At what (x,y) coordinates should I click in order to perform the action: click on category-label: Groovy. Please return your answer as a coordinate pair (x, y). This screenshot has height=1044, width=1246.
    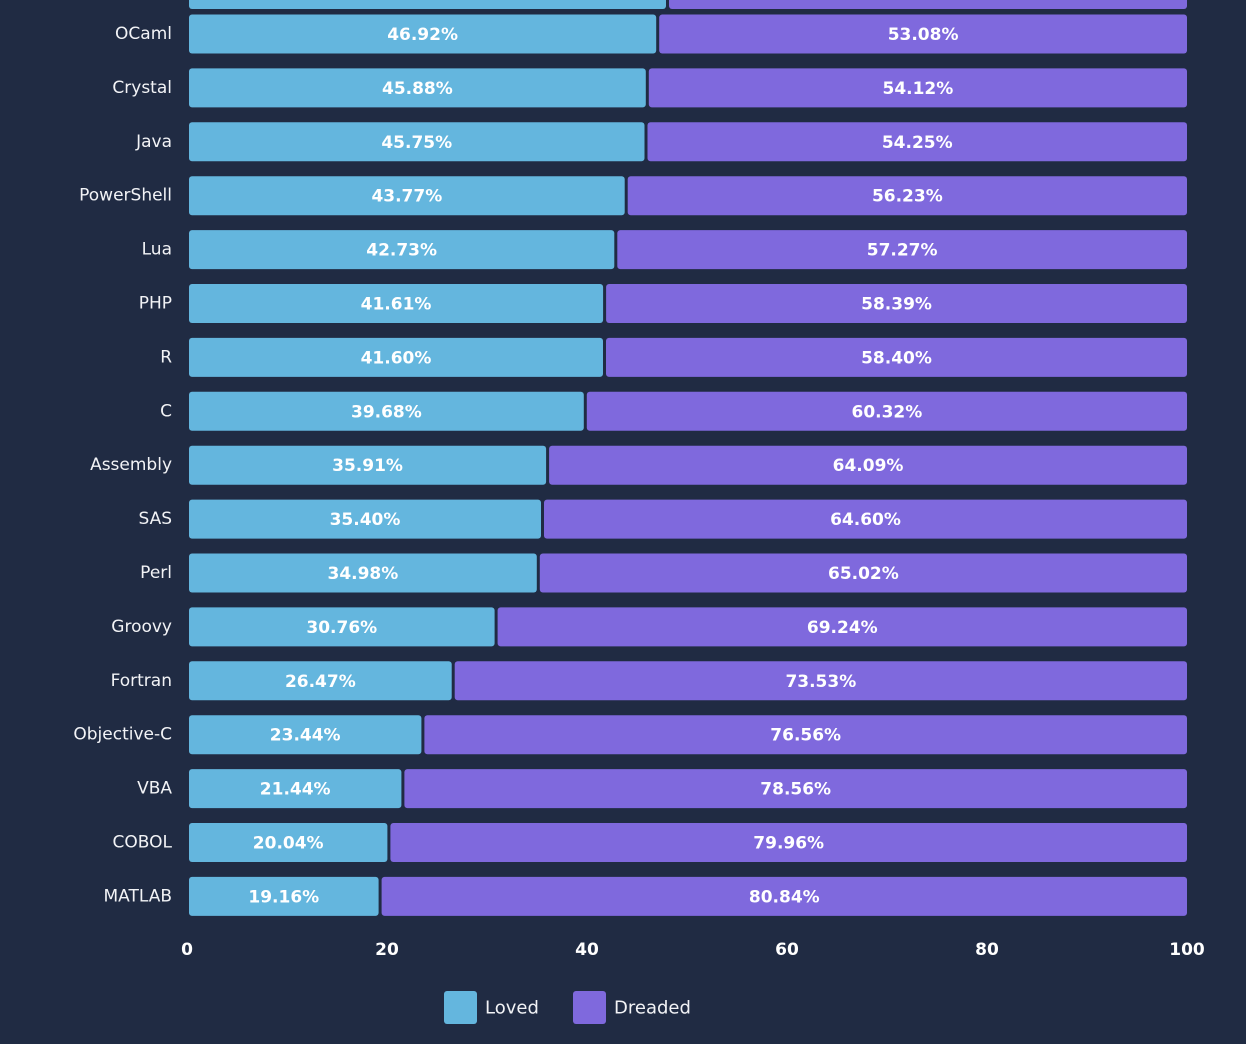
    Looking at the image, I should click on (141, 627).